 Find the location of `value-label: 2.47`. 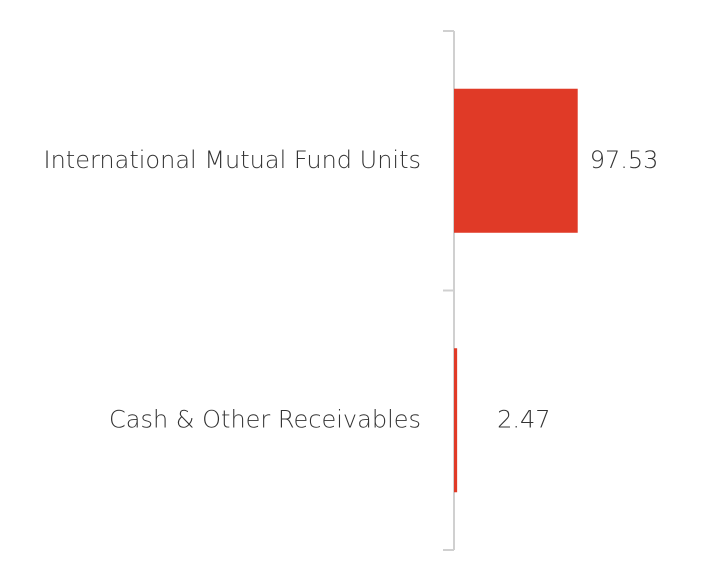

value-label: 2.47 is located at coordinates (523, 419).